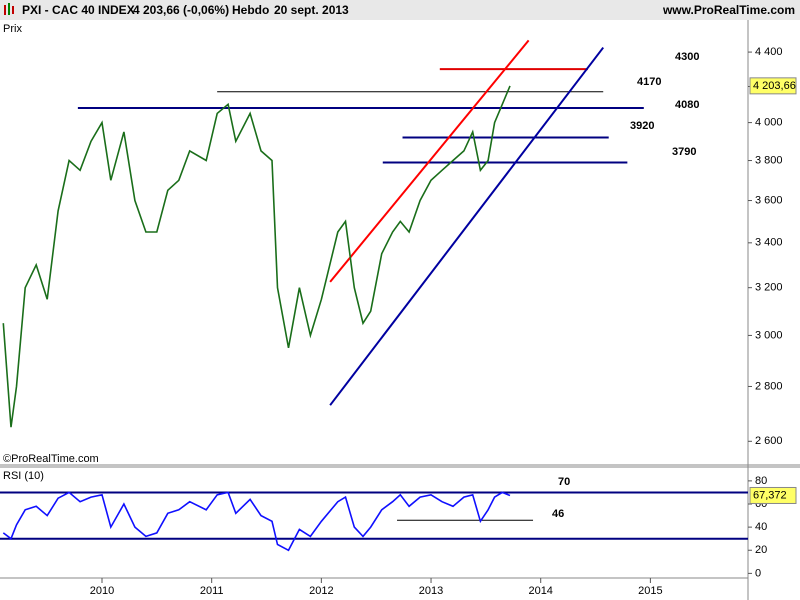  I want to click on date: 20 sept. 2013, so click(311, 10).